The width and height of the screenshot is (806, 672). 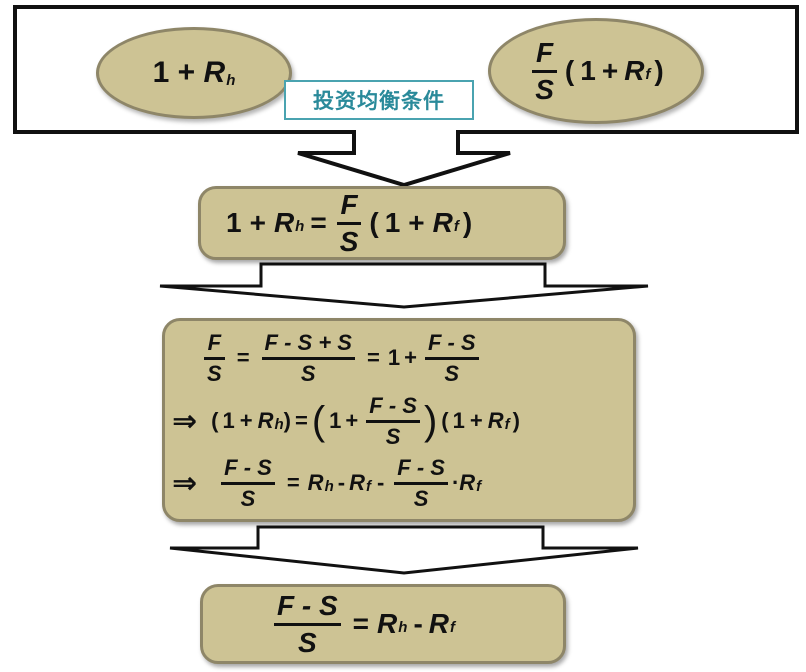 I want to click on equation-2-line-1: F S = F - S + S S = 1 + F - S S, so click(x=341, y=358).